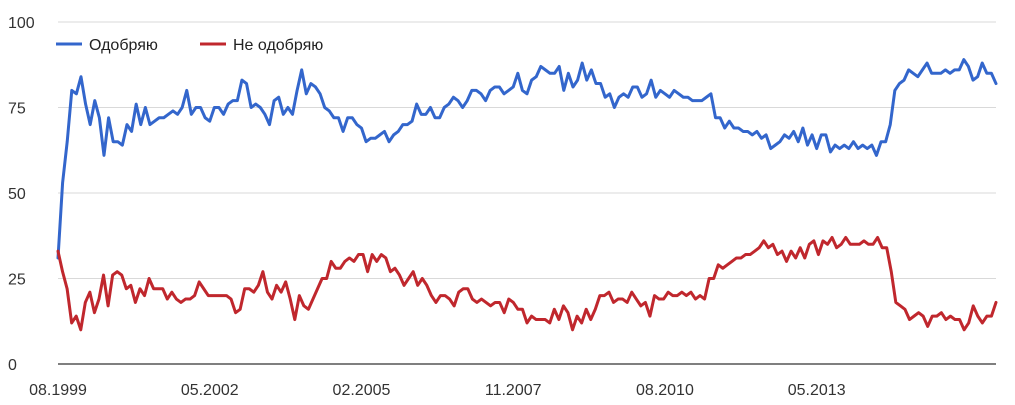  What do you see at coordinates (189, 45) in the screenshot?
I see `legend: Одобряю Не одобряю` at bounding box center [189, 45].